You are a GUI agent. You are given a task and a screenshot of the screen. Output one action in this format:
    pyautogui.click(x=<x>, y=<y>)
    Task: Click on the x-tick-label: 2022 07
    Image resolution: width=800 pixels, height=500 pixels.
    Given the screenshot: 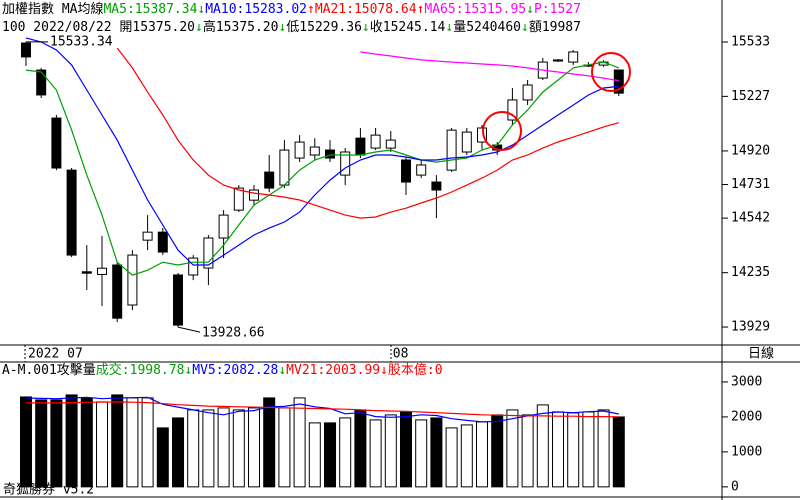 What is the action you would take?
    pyautogui.click(x=55, y=354)
    